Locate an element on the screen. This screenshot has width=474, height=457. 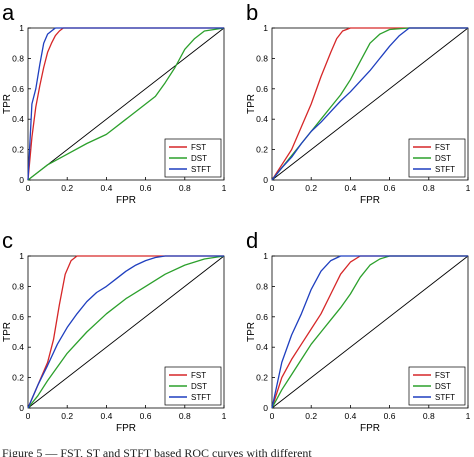
legend-box is located at coordinates (437, 158).